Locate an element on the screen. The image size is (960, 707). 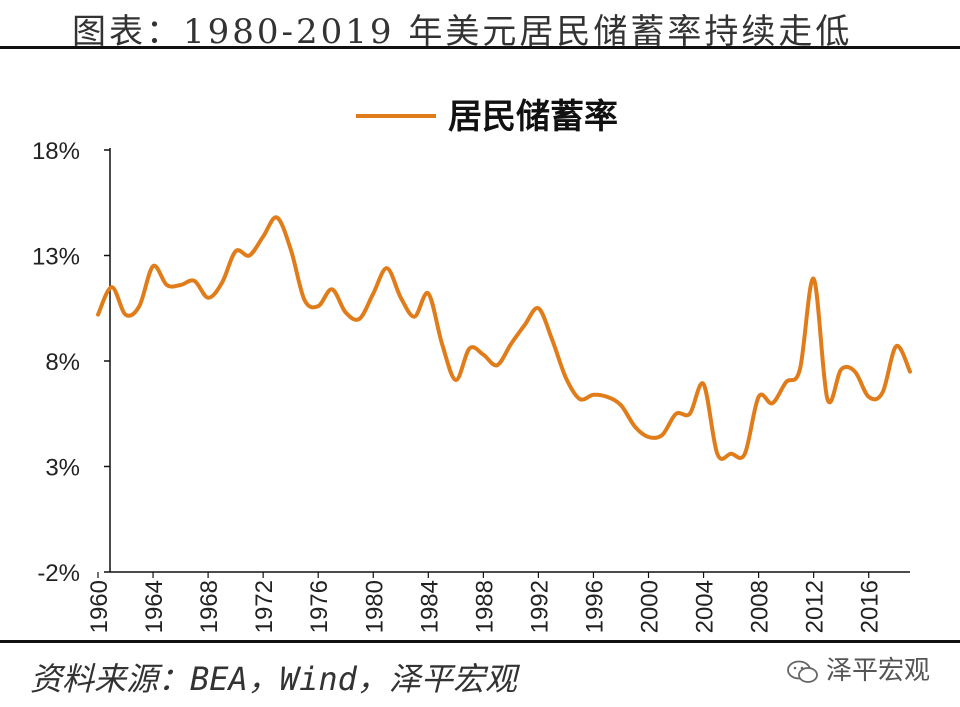
legend: 居民储蓄率 is located at coordinates (487, 117).